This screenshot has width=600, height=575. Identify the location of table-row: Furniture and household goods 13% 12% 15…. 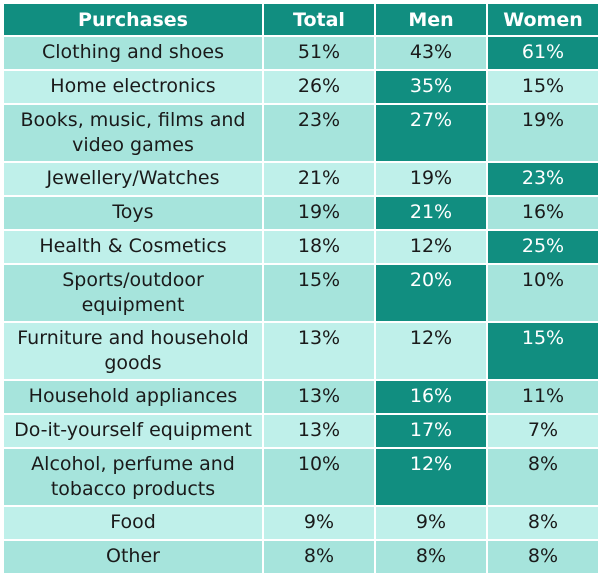
(301, 351).